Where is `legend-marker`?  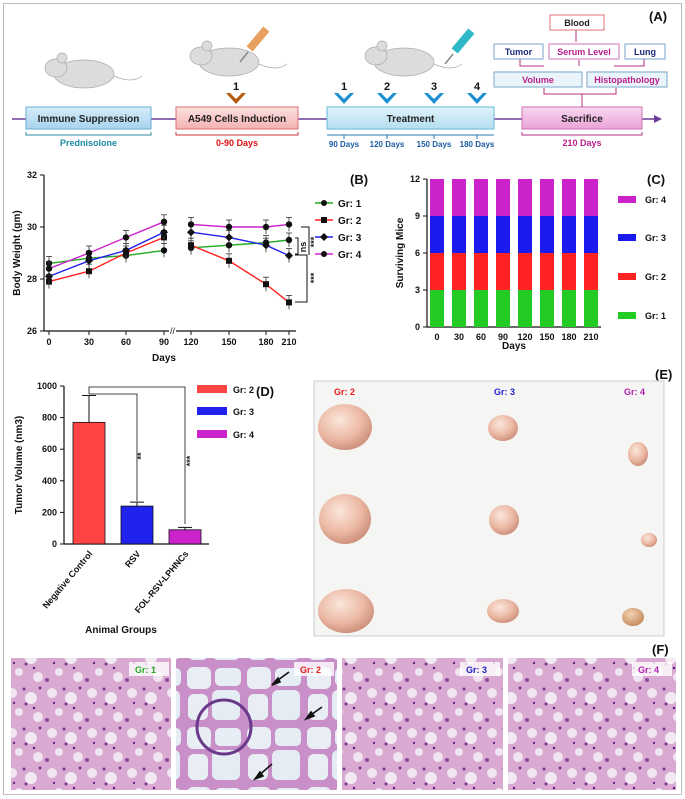 legend-marker is located at coordinates (324, 203).